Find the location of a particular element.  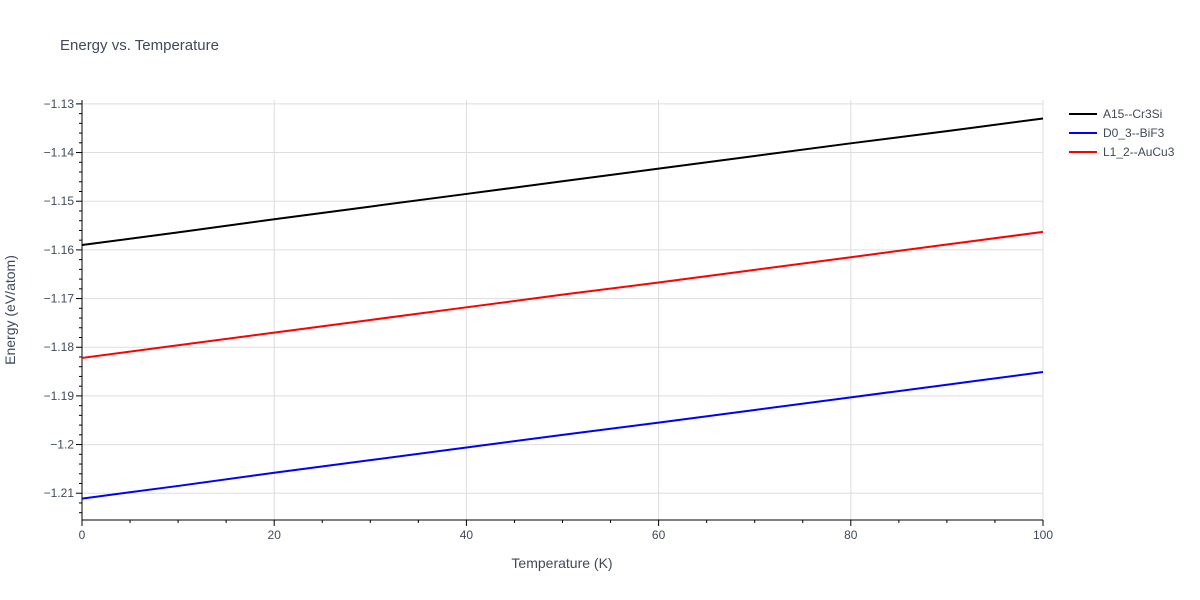

x-tick-label: 40 is located at coordinates (467, 535).